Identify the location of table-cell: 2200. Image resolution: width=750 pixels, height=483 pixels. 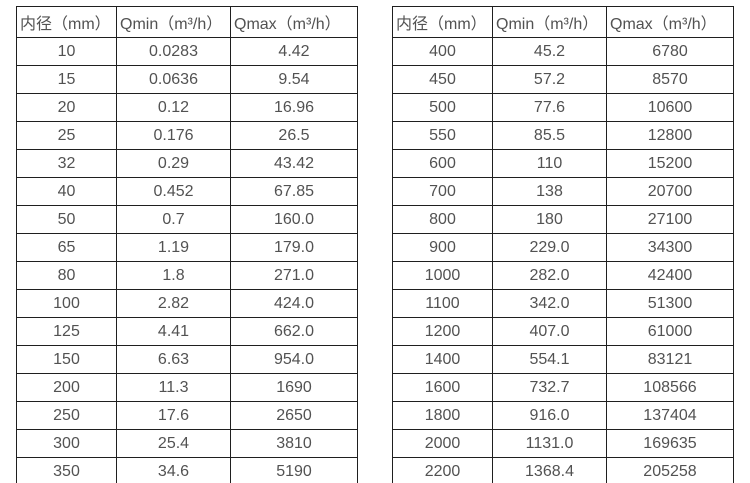
(442, 470).